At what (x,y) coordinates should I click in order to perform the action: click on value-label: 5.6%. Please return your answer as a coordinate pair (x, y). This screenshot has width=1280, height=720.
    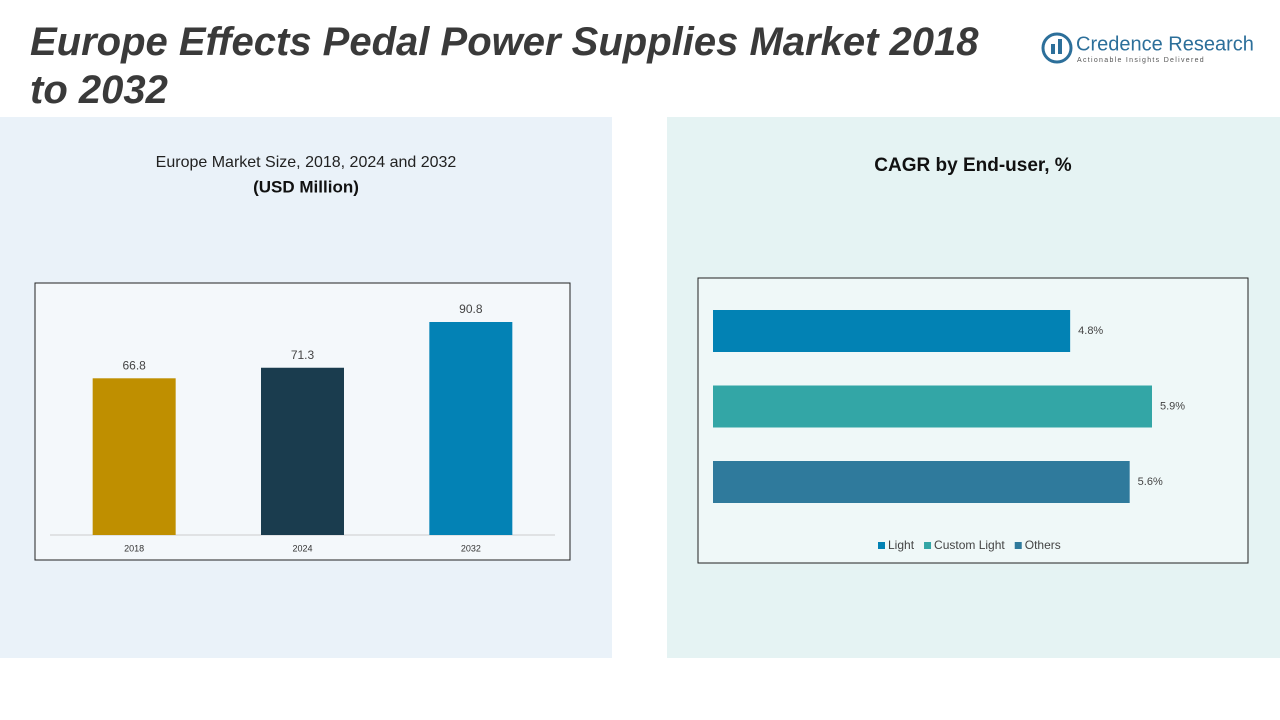
    Looking at the image, I should click on (1150, 482).